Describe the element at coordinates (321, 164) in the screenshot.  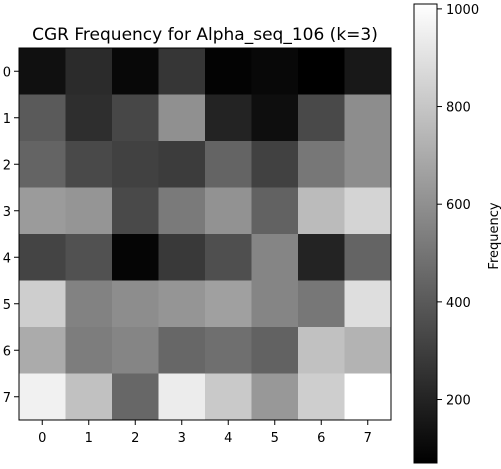
I see `heatmap-cell-r2-c6` at that location.